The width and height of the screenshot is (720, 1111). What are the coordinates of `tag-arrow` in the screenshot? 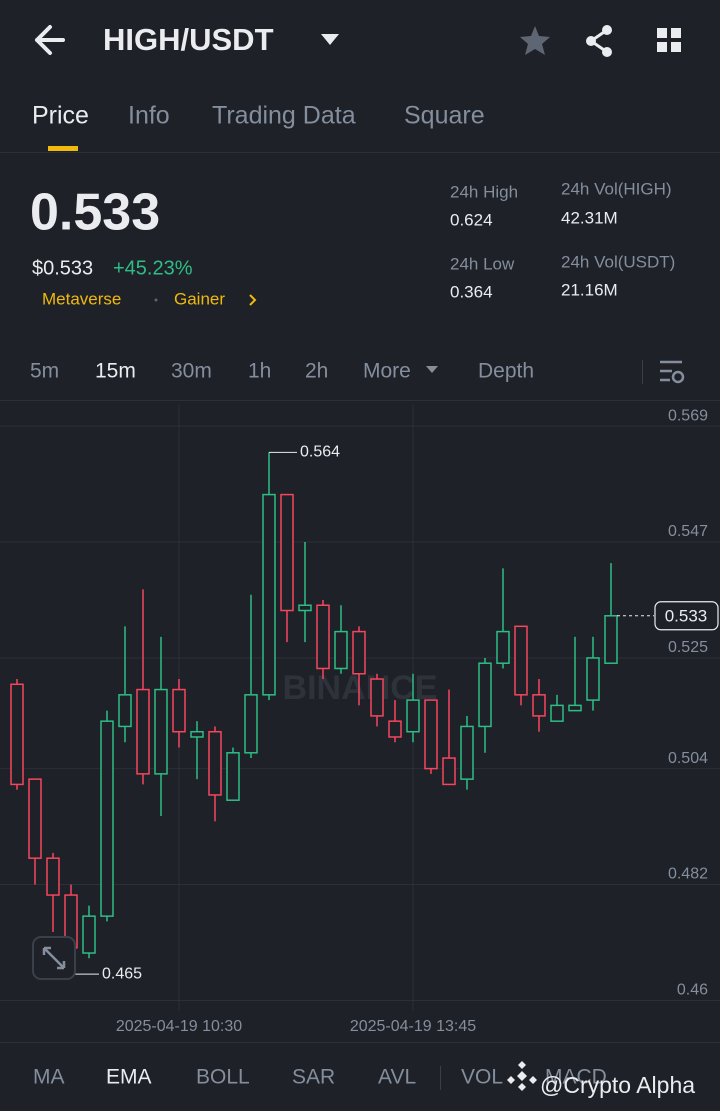 It's located at (253, 300).